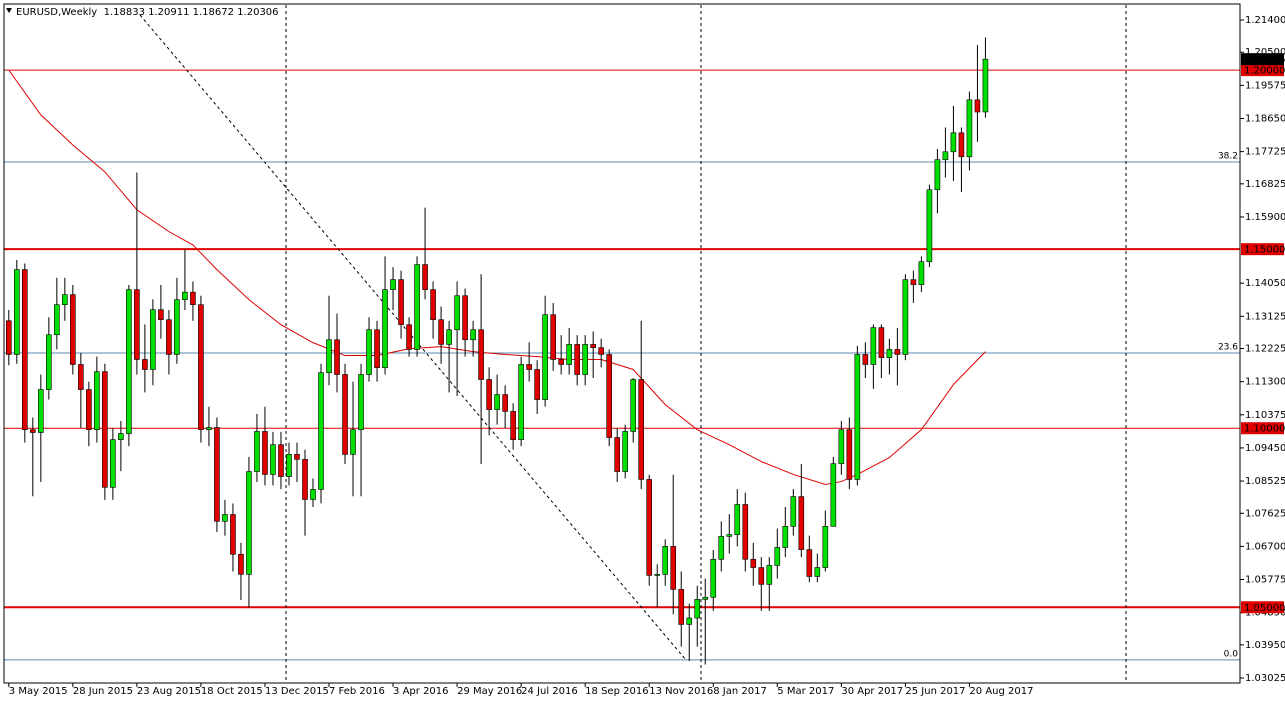 The image size is (1285, 705). I want to click on x-tick-label: 18 Oct 2015, so click(232, 691).